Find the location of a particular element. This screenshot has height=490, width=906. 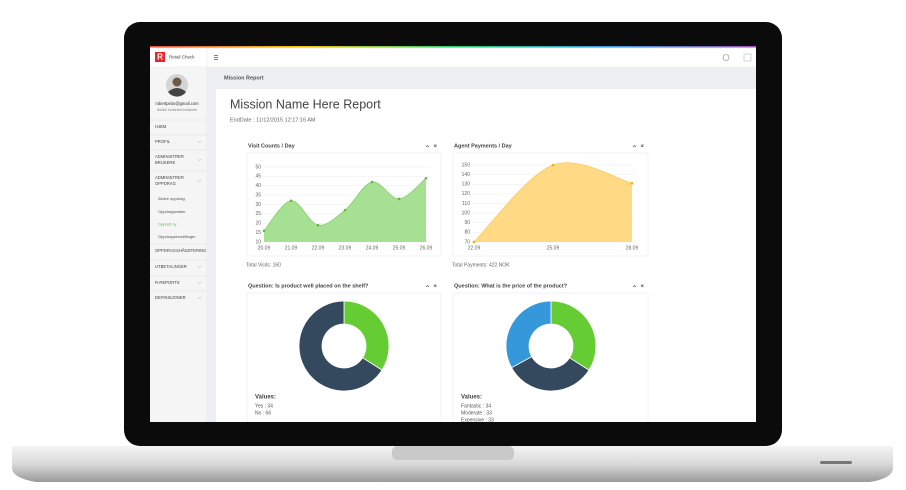

legend-entry: No : 66 is located at coordinates (263, 413).